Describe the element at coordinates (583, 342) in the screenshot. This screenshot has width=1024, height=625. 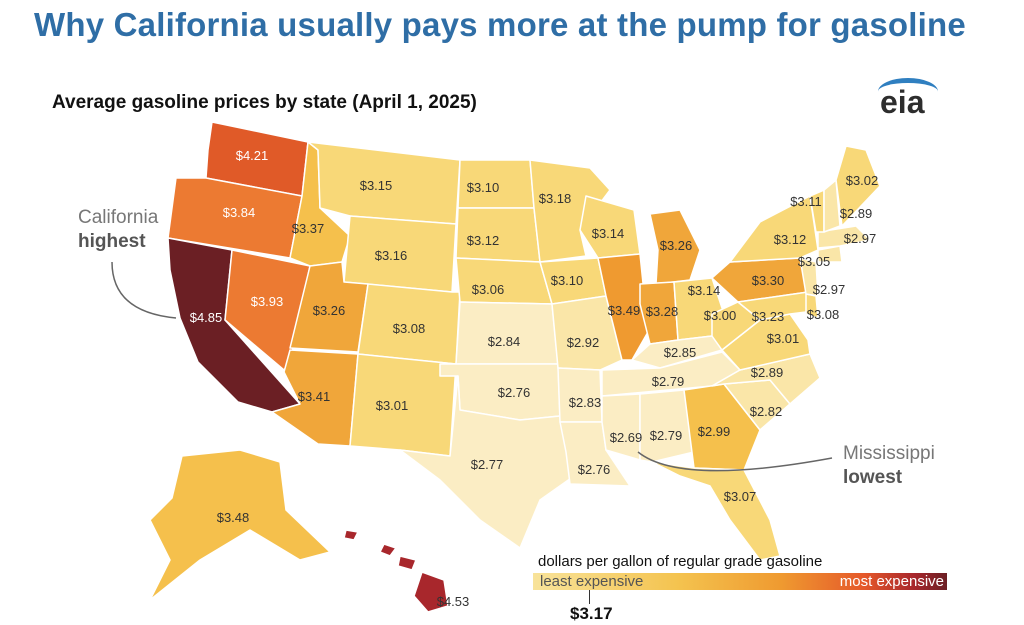
I see `price-mo: $2.92` at that location.